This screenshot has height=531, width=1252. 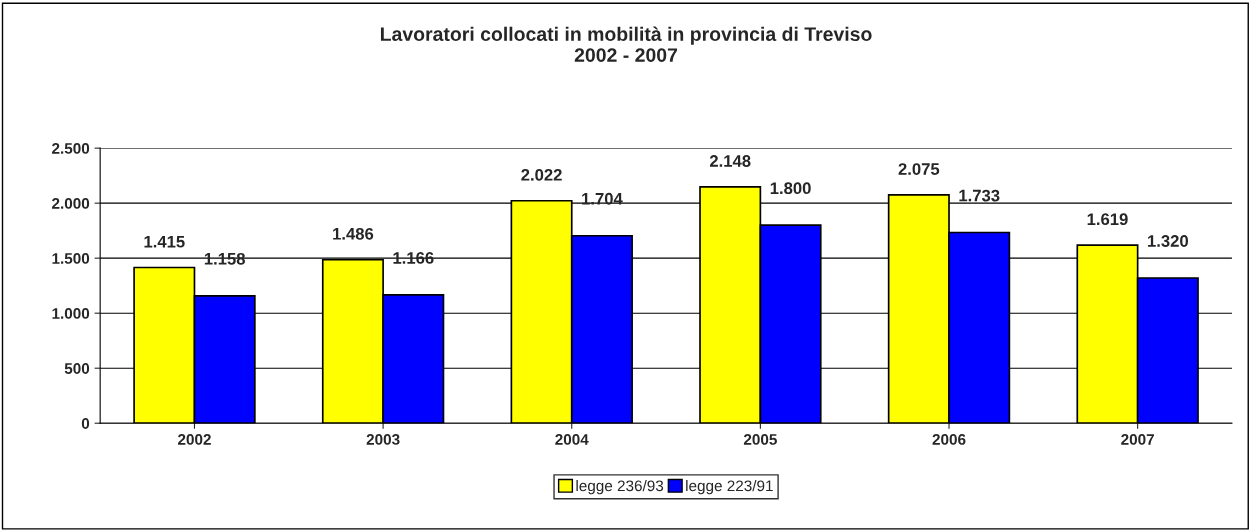 I want to click on data-label: 1.320, so click(x=1168, y=241).